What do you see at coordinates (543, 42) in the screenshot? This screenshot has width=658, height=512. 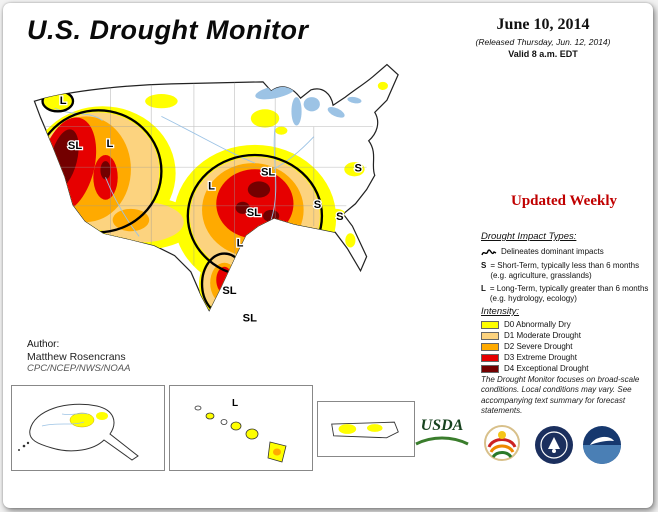 I see `released-date: (Released Thursday, Jun. 12, 2014)` at bounding box center [543, 42].